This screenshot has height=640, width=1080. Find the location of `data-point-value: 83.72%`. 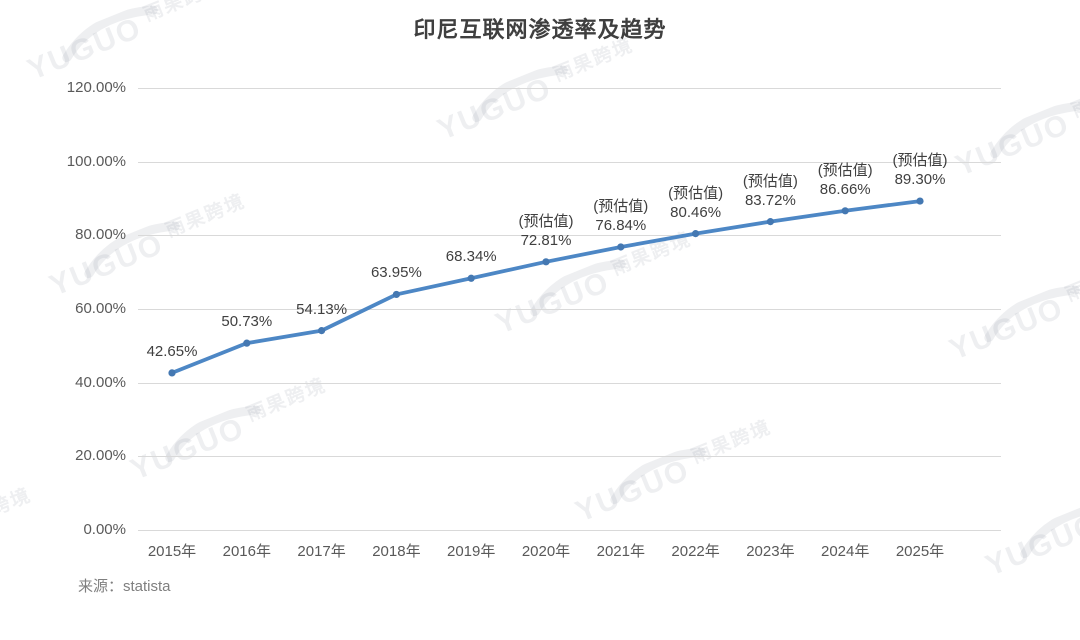

data-point-value: 83.72% is located at coordinates (770, 200).